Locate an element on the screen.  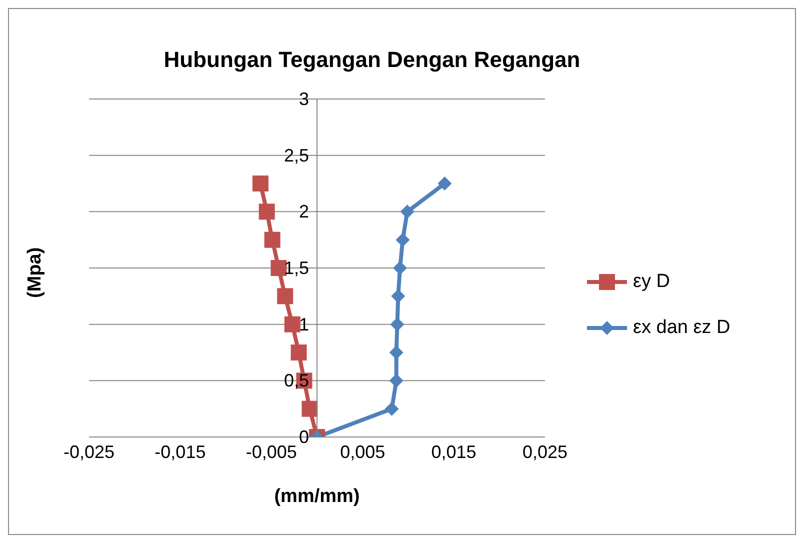
y-tick-label: 1 is located at coordinates (303, 324).